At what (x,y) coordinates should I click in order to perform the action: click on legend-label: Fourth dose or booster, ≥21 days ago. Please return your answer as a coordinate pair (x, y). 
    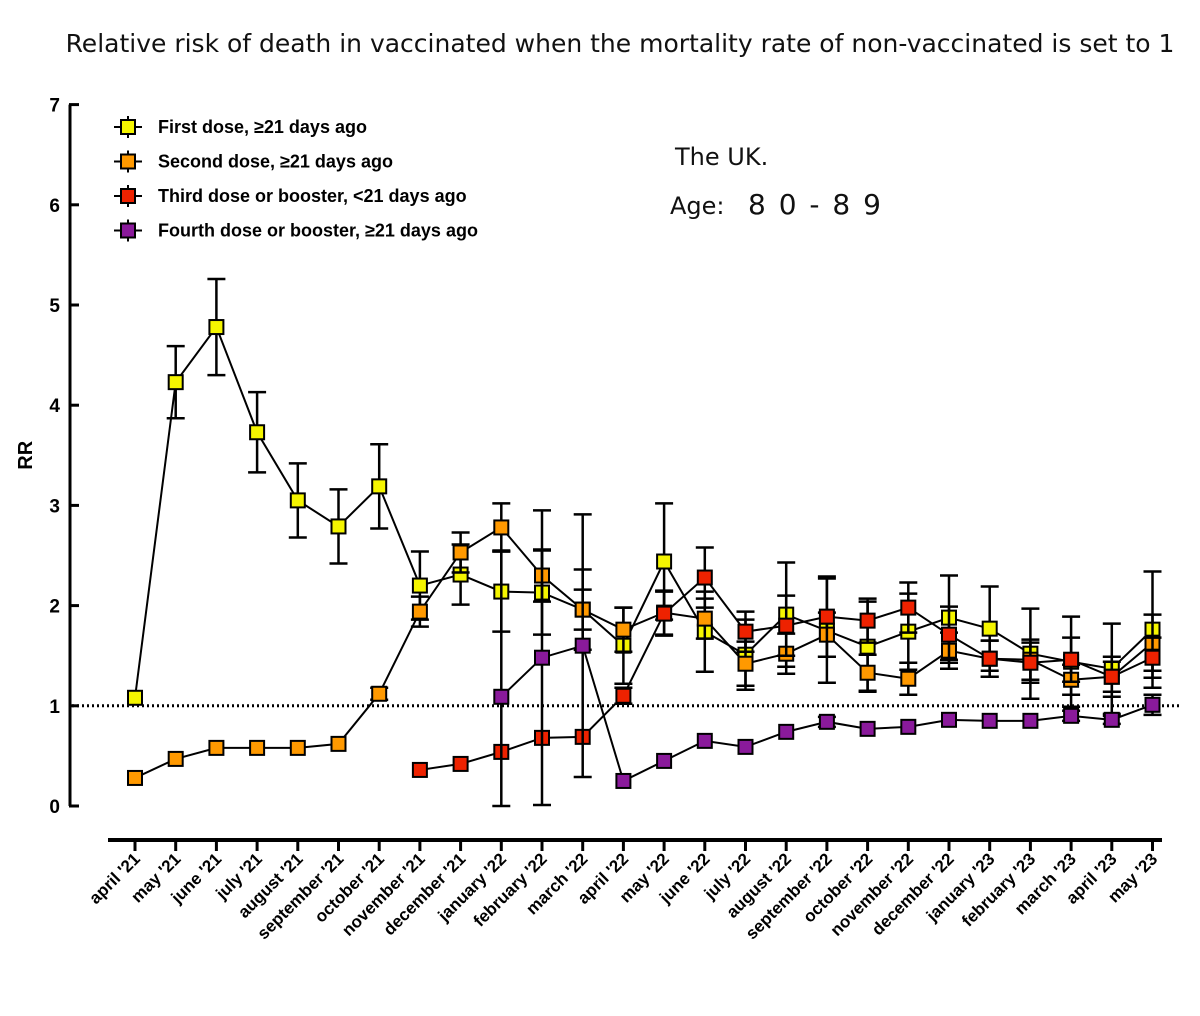
    Looking at the image, I should click on (318, 231).